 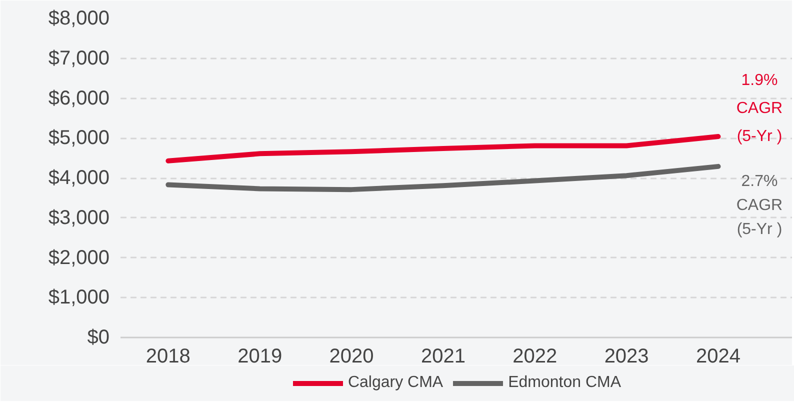 What do you see at coordinates (565, 383) in the screenshot?
I see `legend-label: Edmonton CMA` at bounding box center [565, 383].